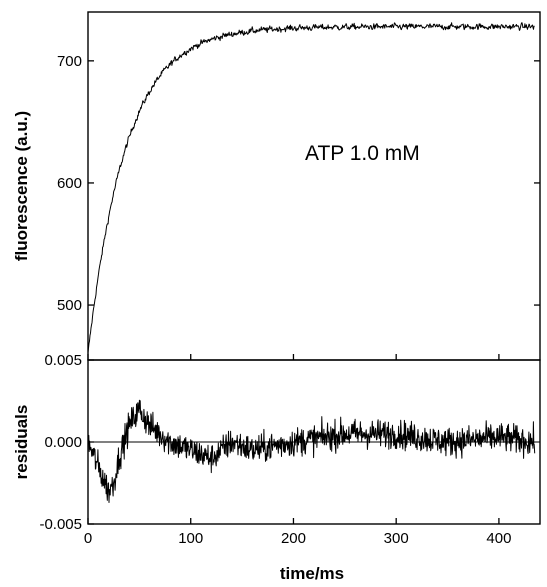 The width and height of the screenshot is (547, 587). I want to click on residuals-y-tick-label: 0.000, so click(63, 442).